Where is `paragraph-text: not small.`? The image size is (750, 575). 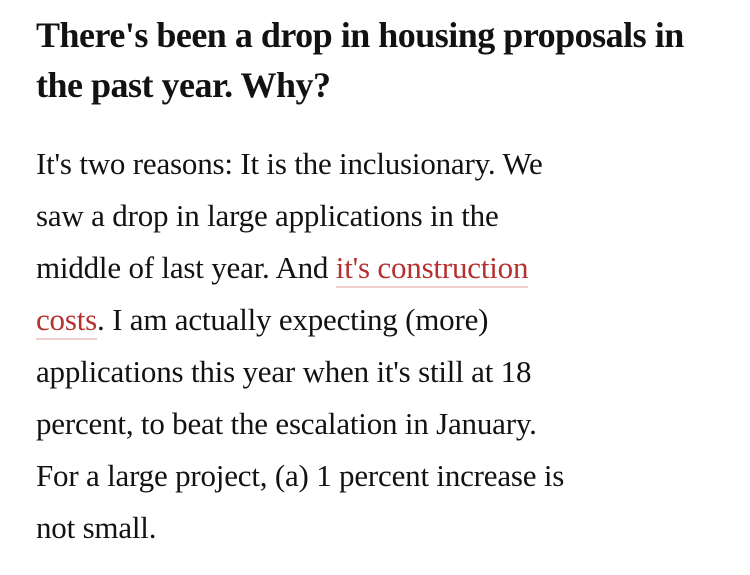 paragraph-text: not small. is located at coordinates (96, 527).